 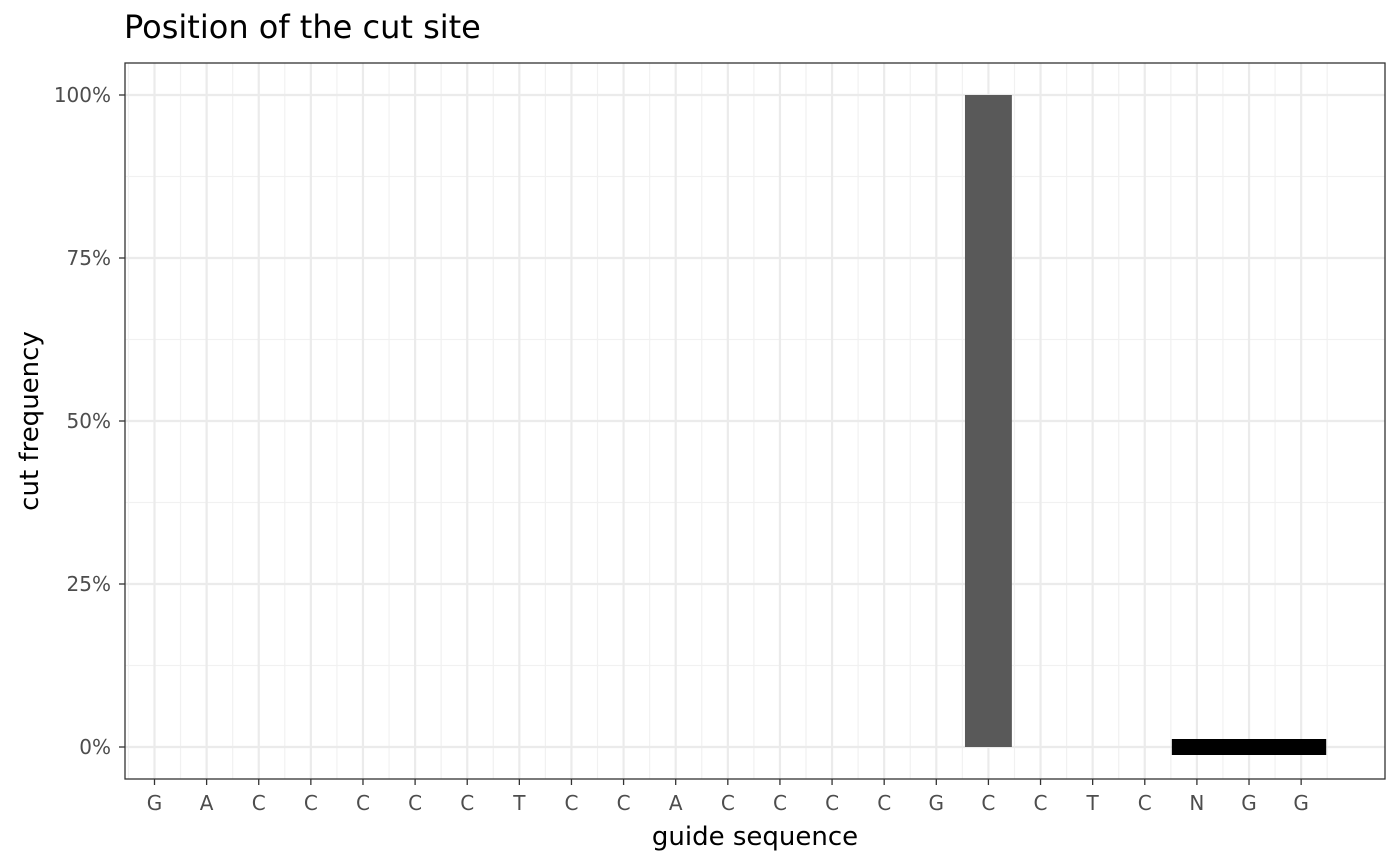 I want to click on y-tick-label: 75%, so click(x=89, y=258).